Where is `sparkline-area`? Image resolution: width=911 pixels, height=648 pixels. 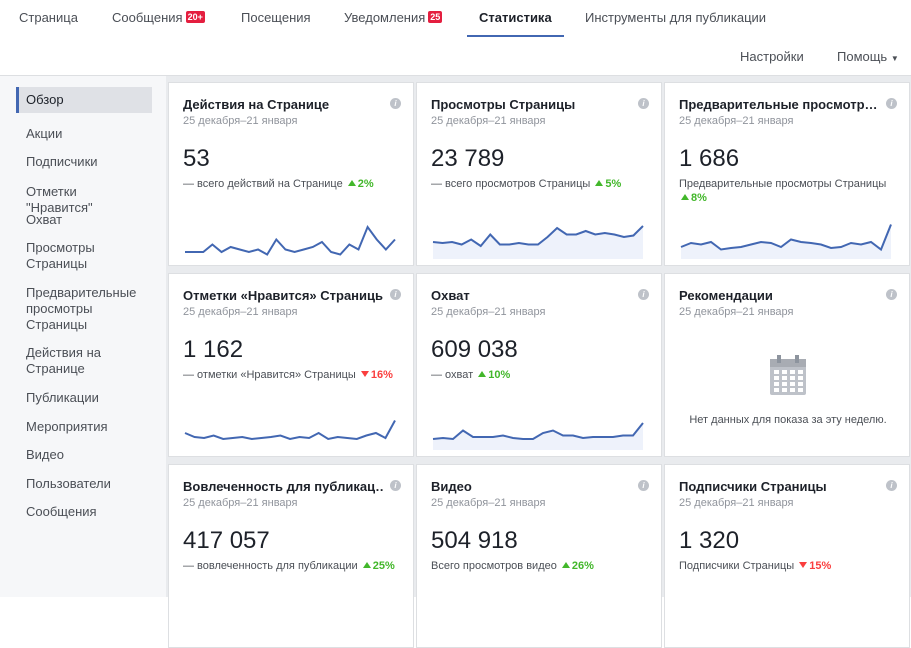 sparkline-area is located at coordinates (786, 241).